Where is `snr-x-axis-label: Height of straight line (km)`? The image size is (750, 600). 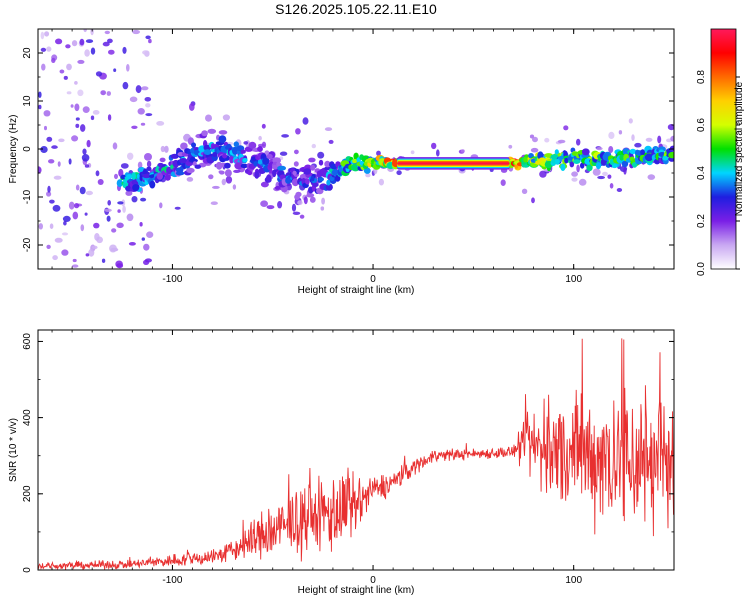 snr-x-axis-label: Height of straight line (km) is located at coordinates (356, 590).